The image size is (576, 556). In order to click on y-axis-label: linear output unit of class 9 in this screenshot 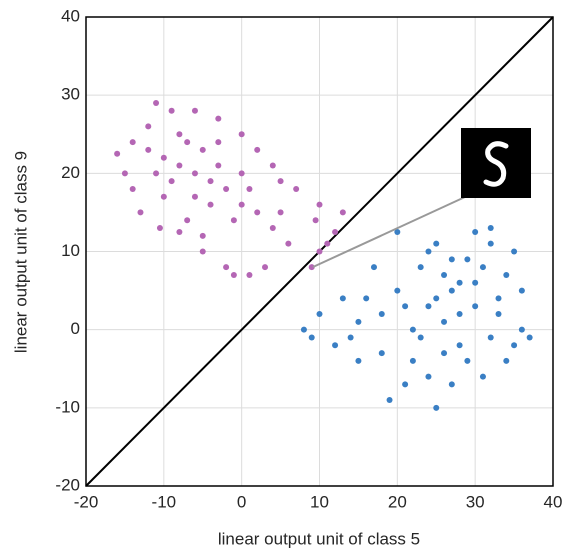, I will do `click(20, 252)`.